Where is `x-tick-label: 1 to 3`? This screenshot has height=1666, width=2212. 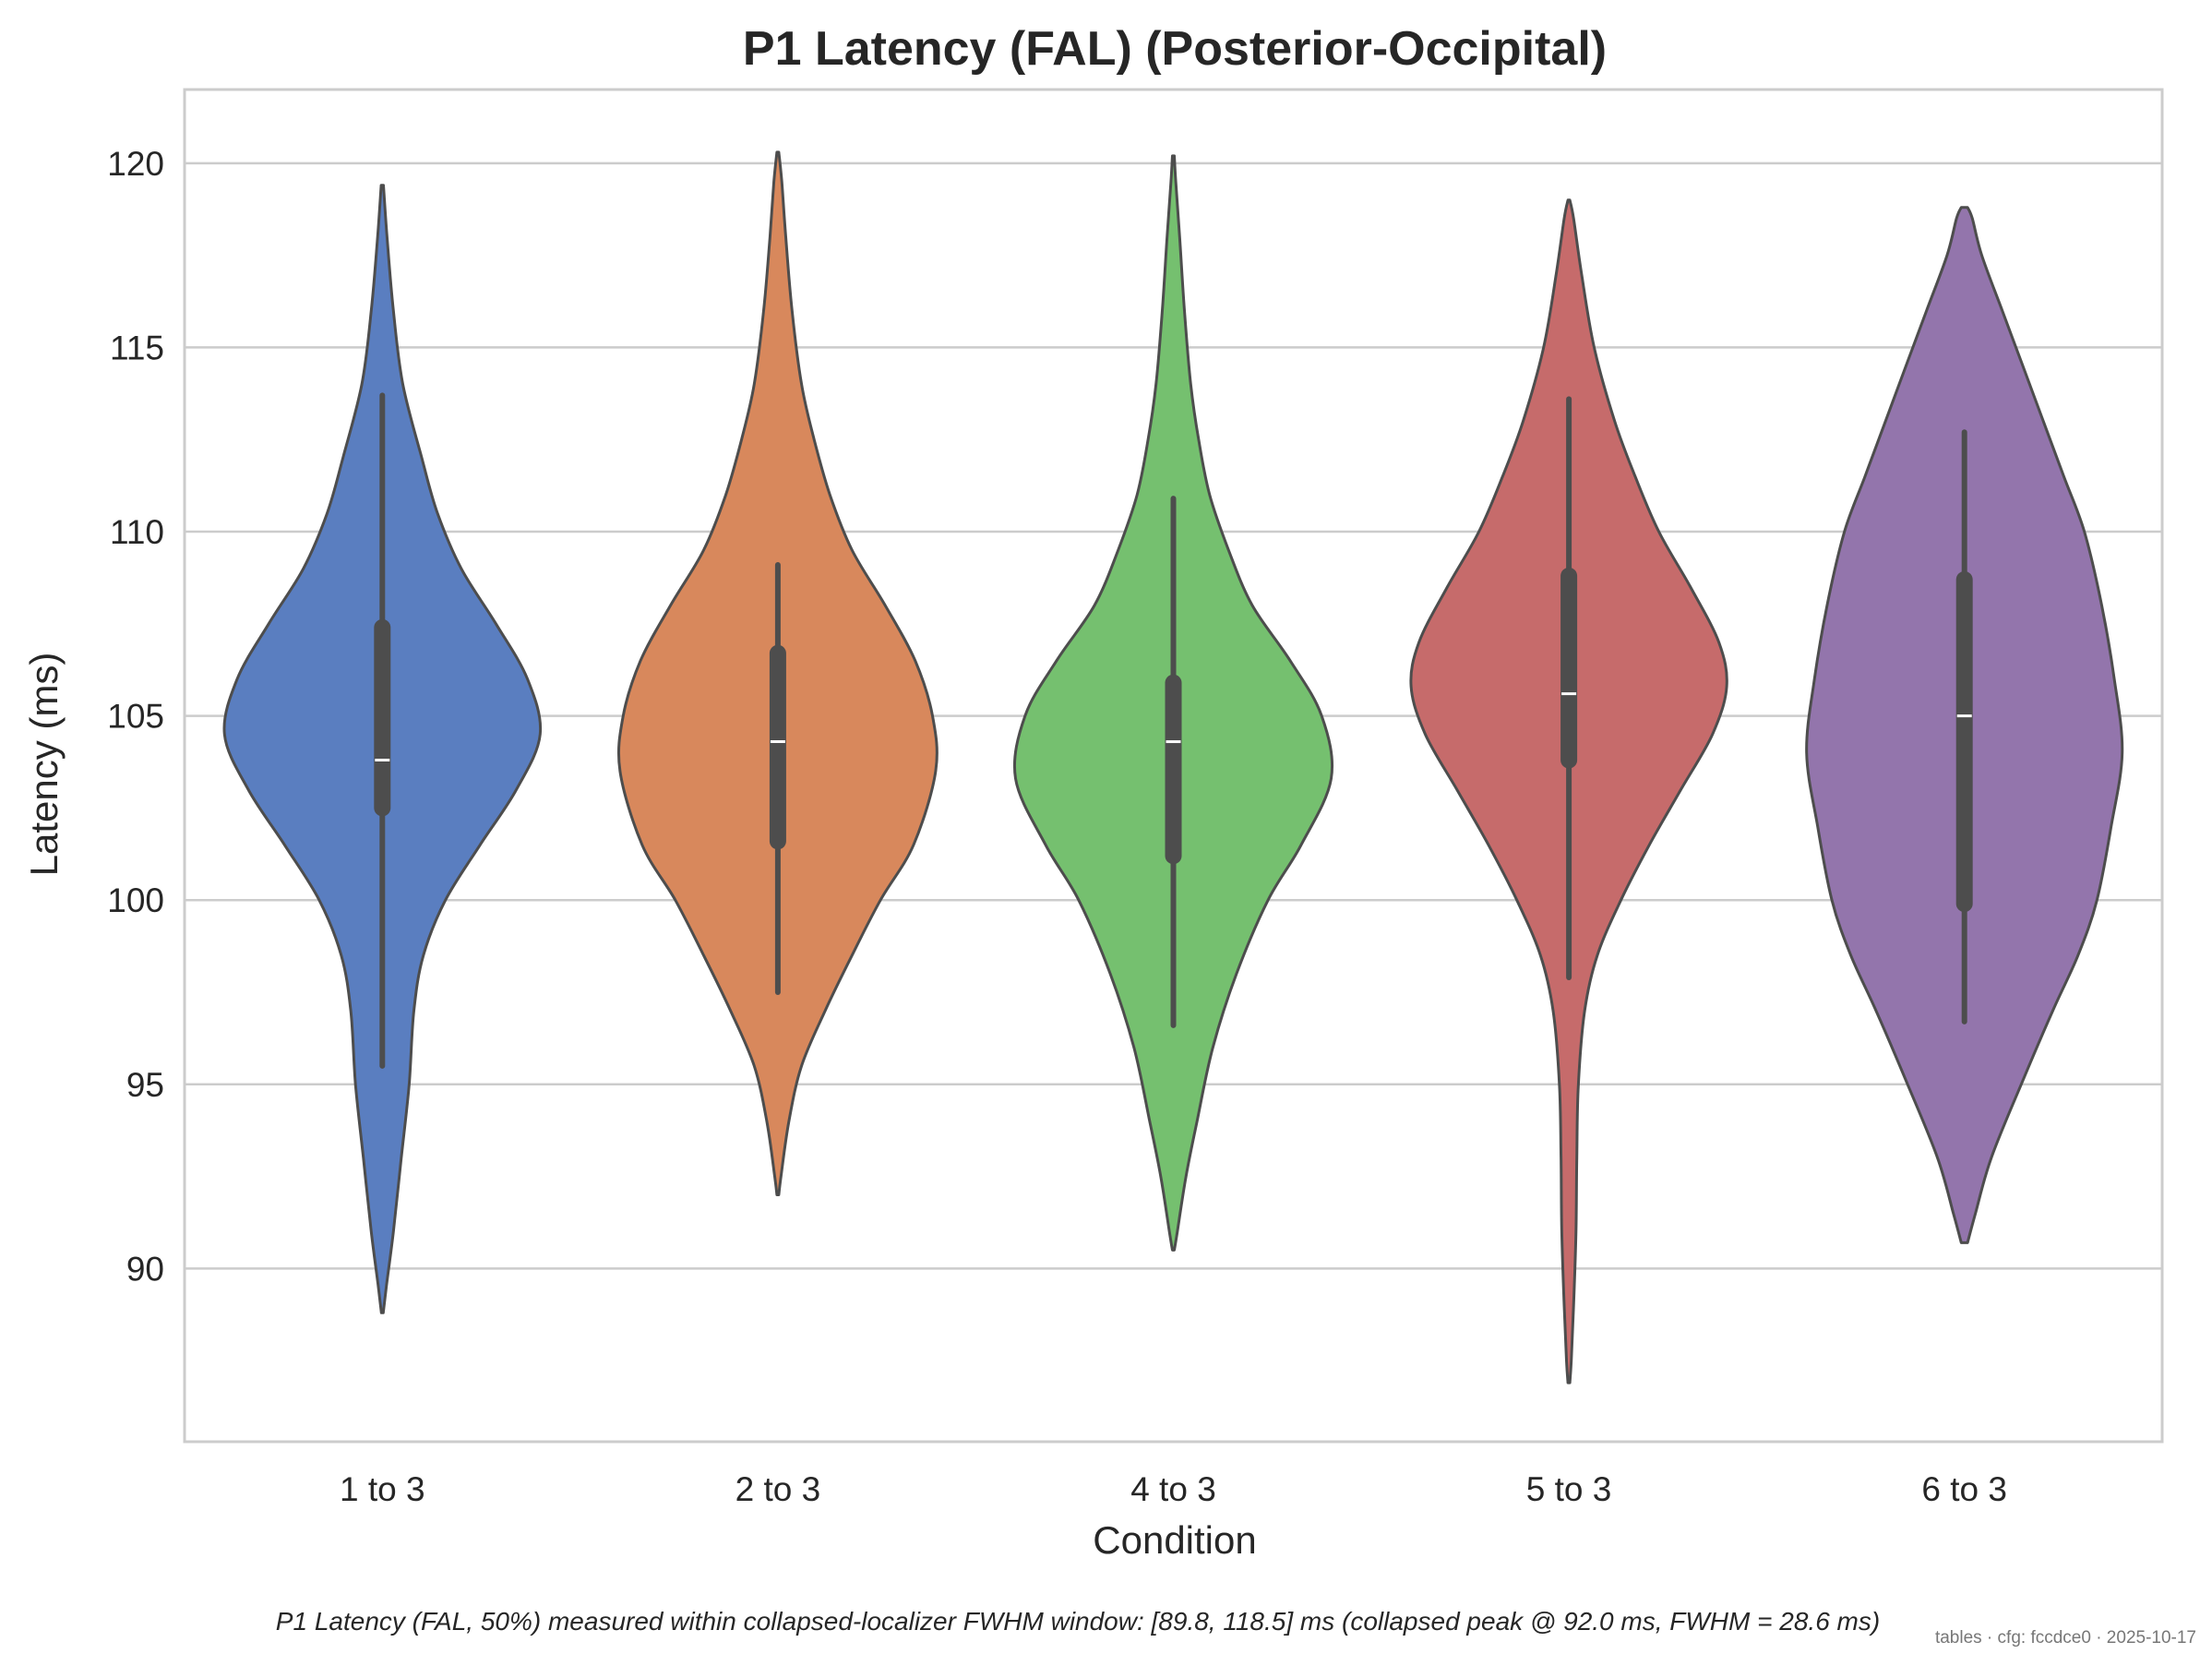 x-tick-label: 1 to 3 is located at coordinates (382, 1489).